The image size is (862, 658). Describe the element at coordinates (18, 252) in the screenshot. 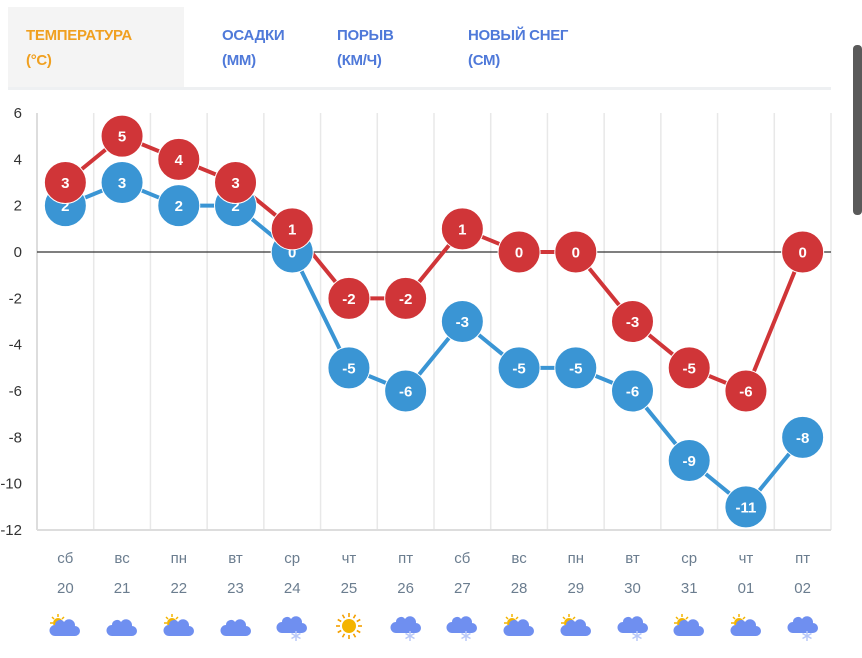

I see `y-tick-label: 0` at that location.